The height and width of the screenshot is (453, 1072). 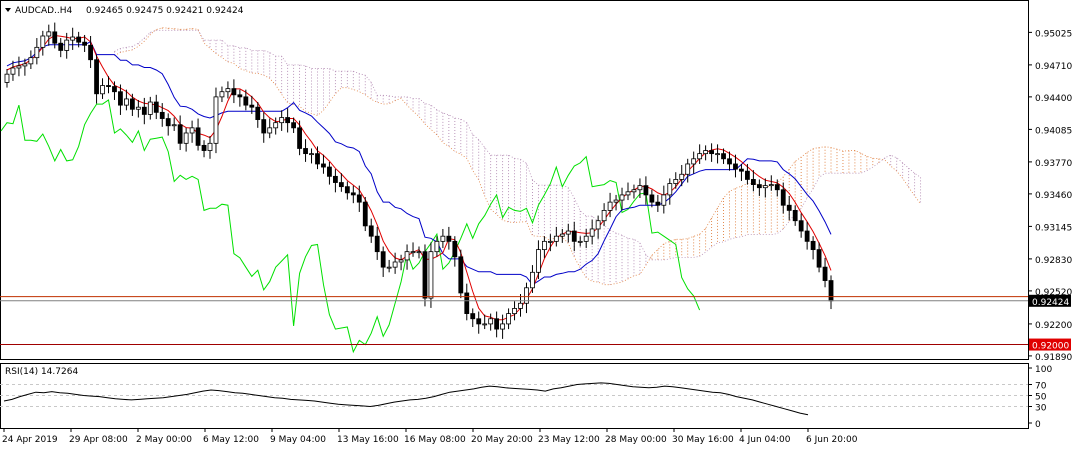 What do you see at coordinates (44, 11) in the screenshot?
I see `symbol-label: AUDCAD..H4` at bounding box center [44, 11].